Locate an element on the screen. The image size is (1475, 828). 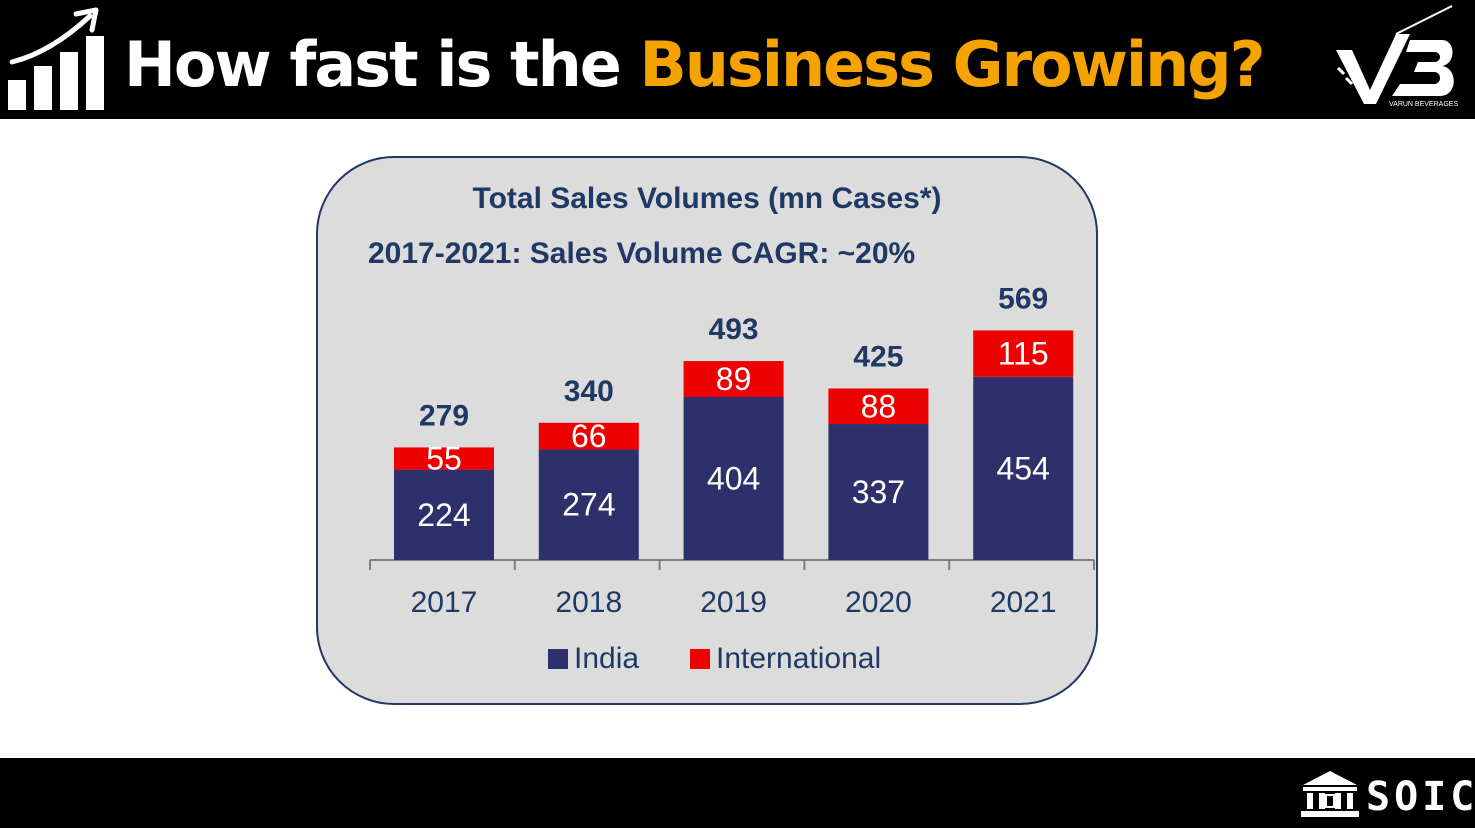
data-label-india-2020: 337 is located at coordinates (878, 492).